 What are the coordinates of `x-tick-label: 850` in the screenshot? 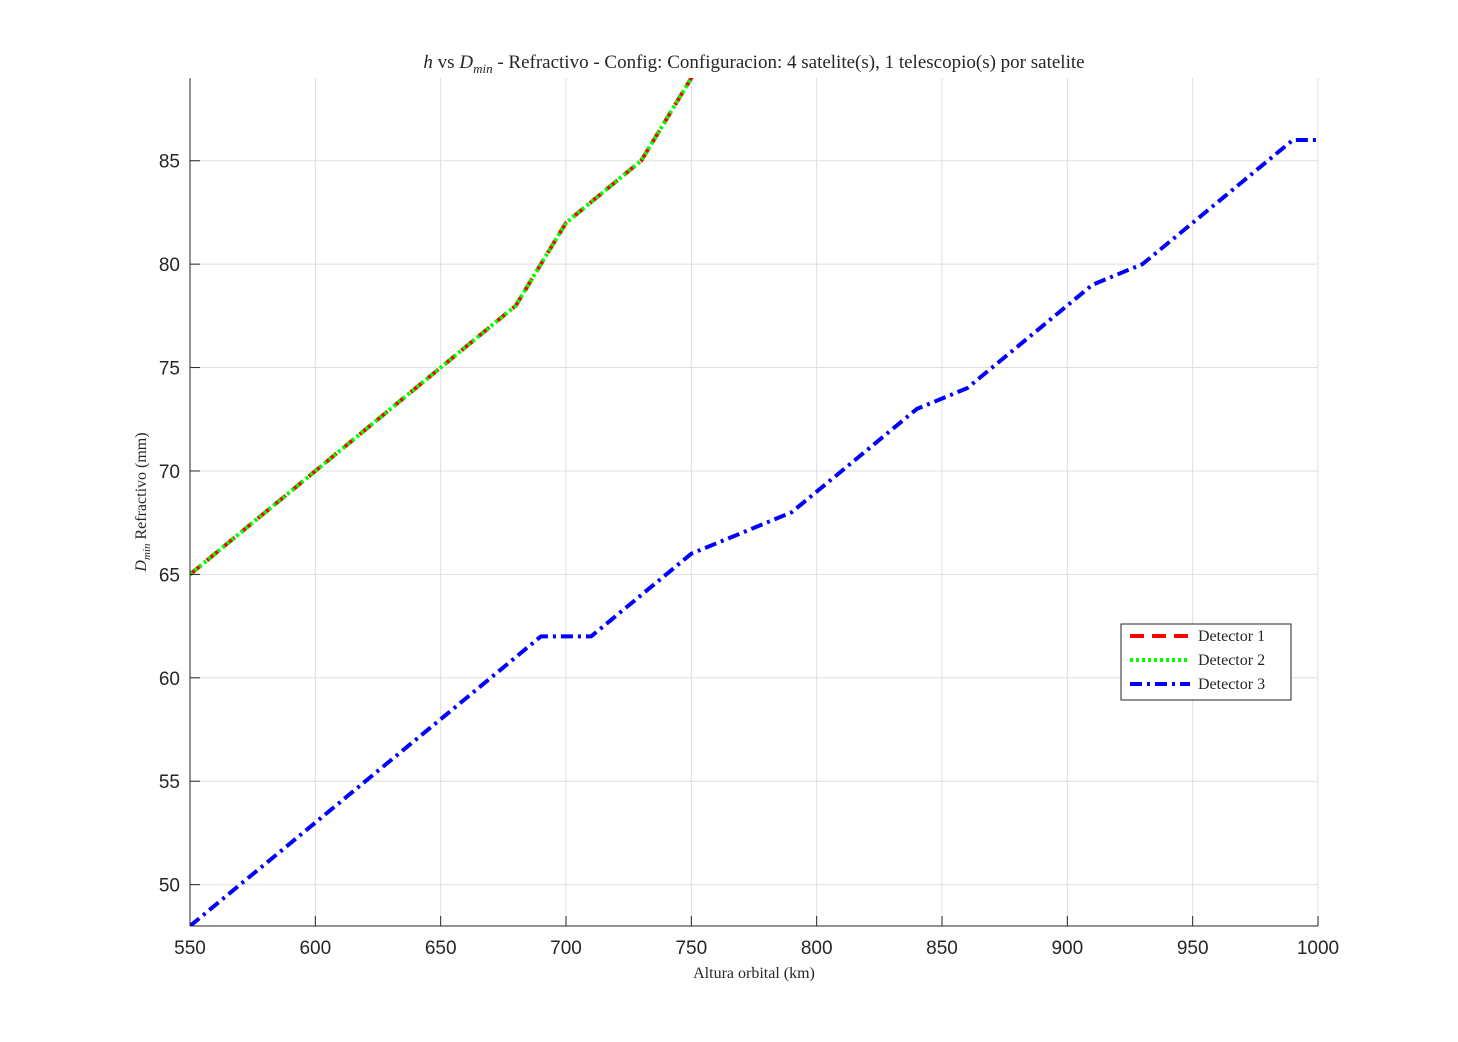 It's located at (942, 948).